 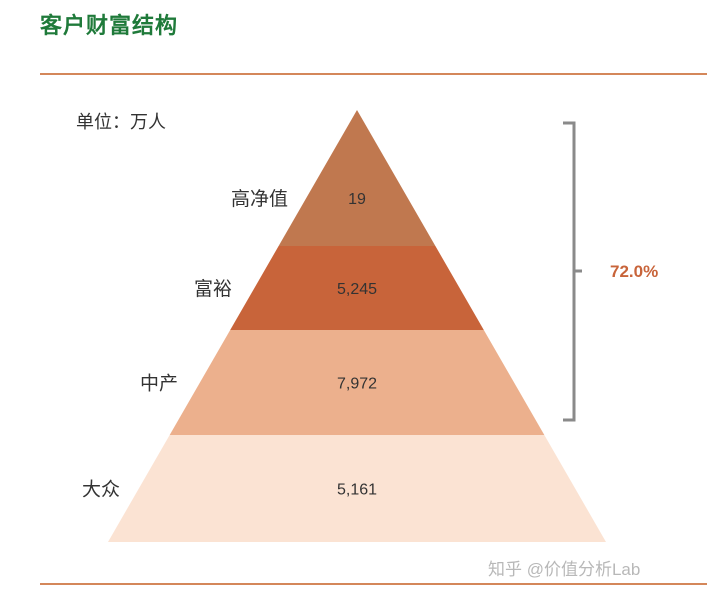 I want to click on value-label-3: 7,972, so click(x=357, y=384).